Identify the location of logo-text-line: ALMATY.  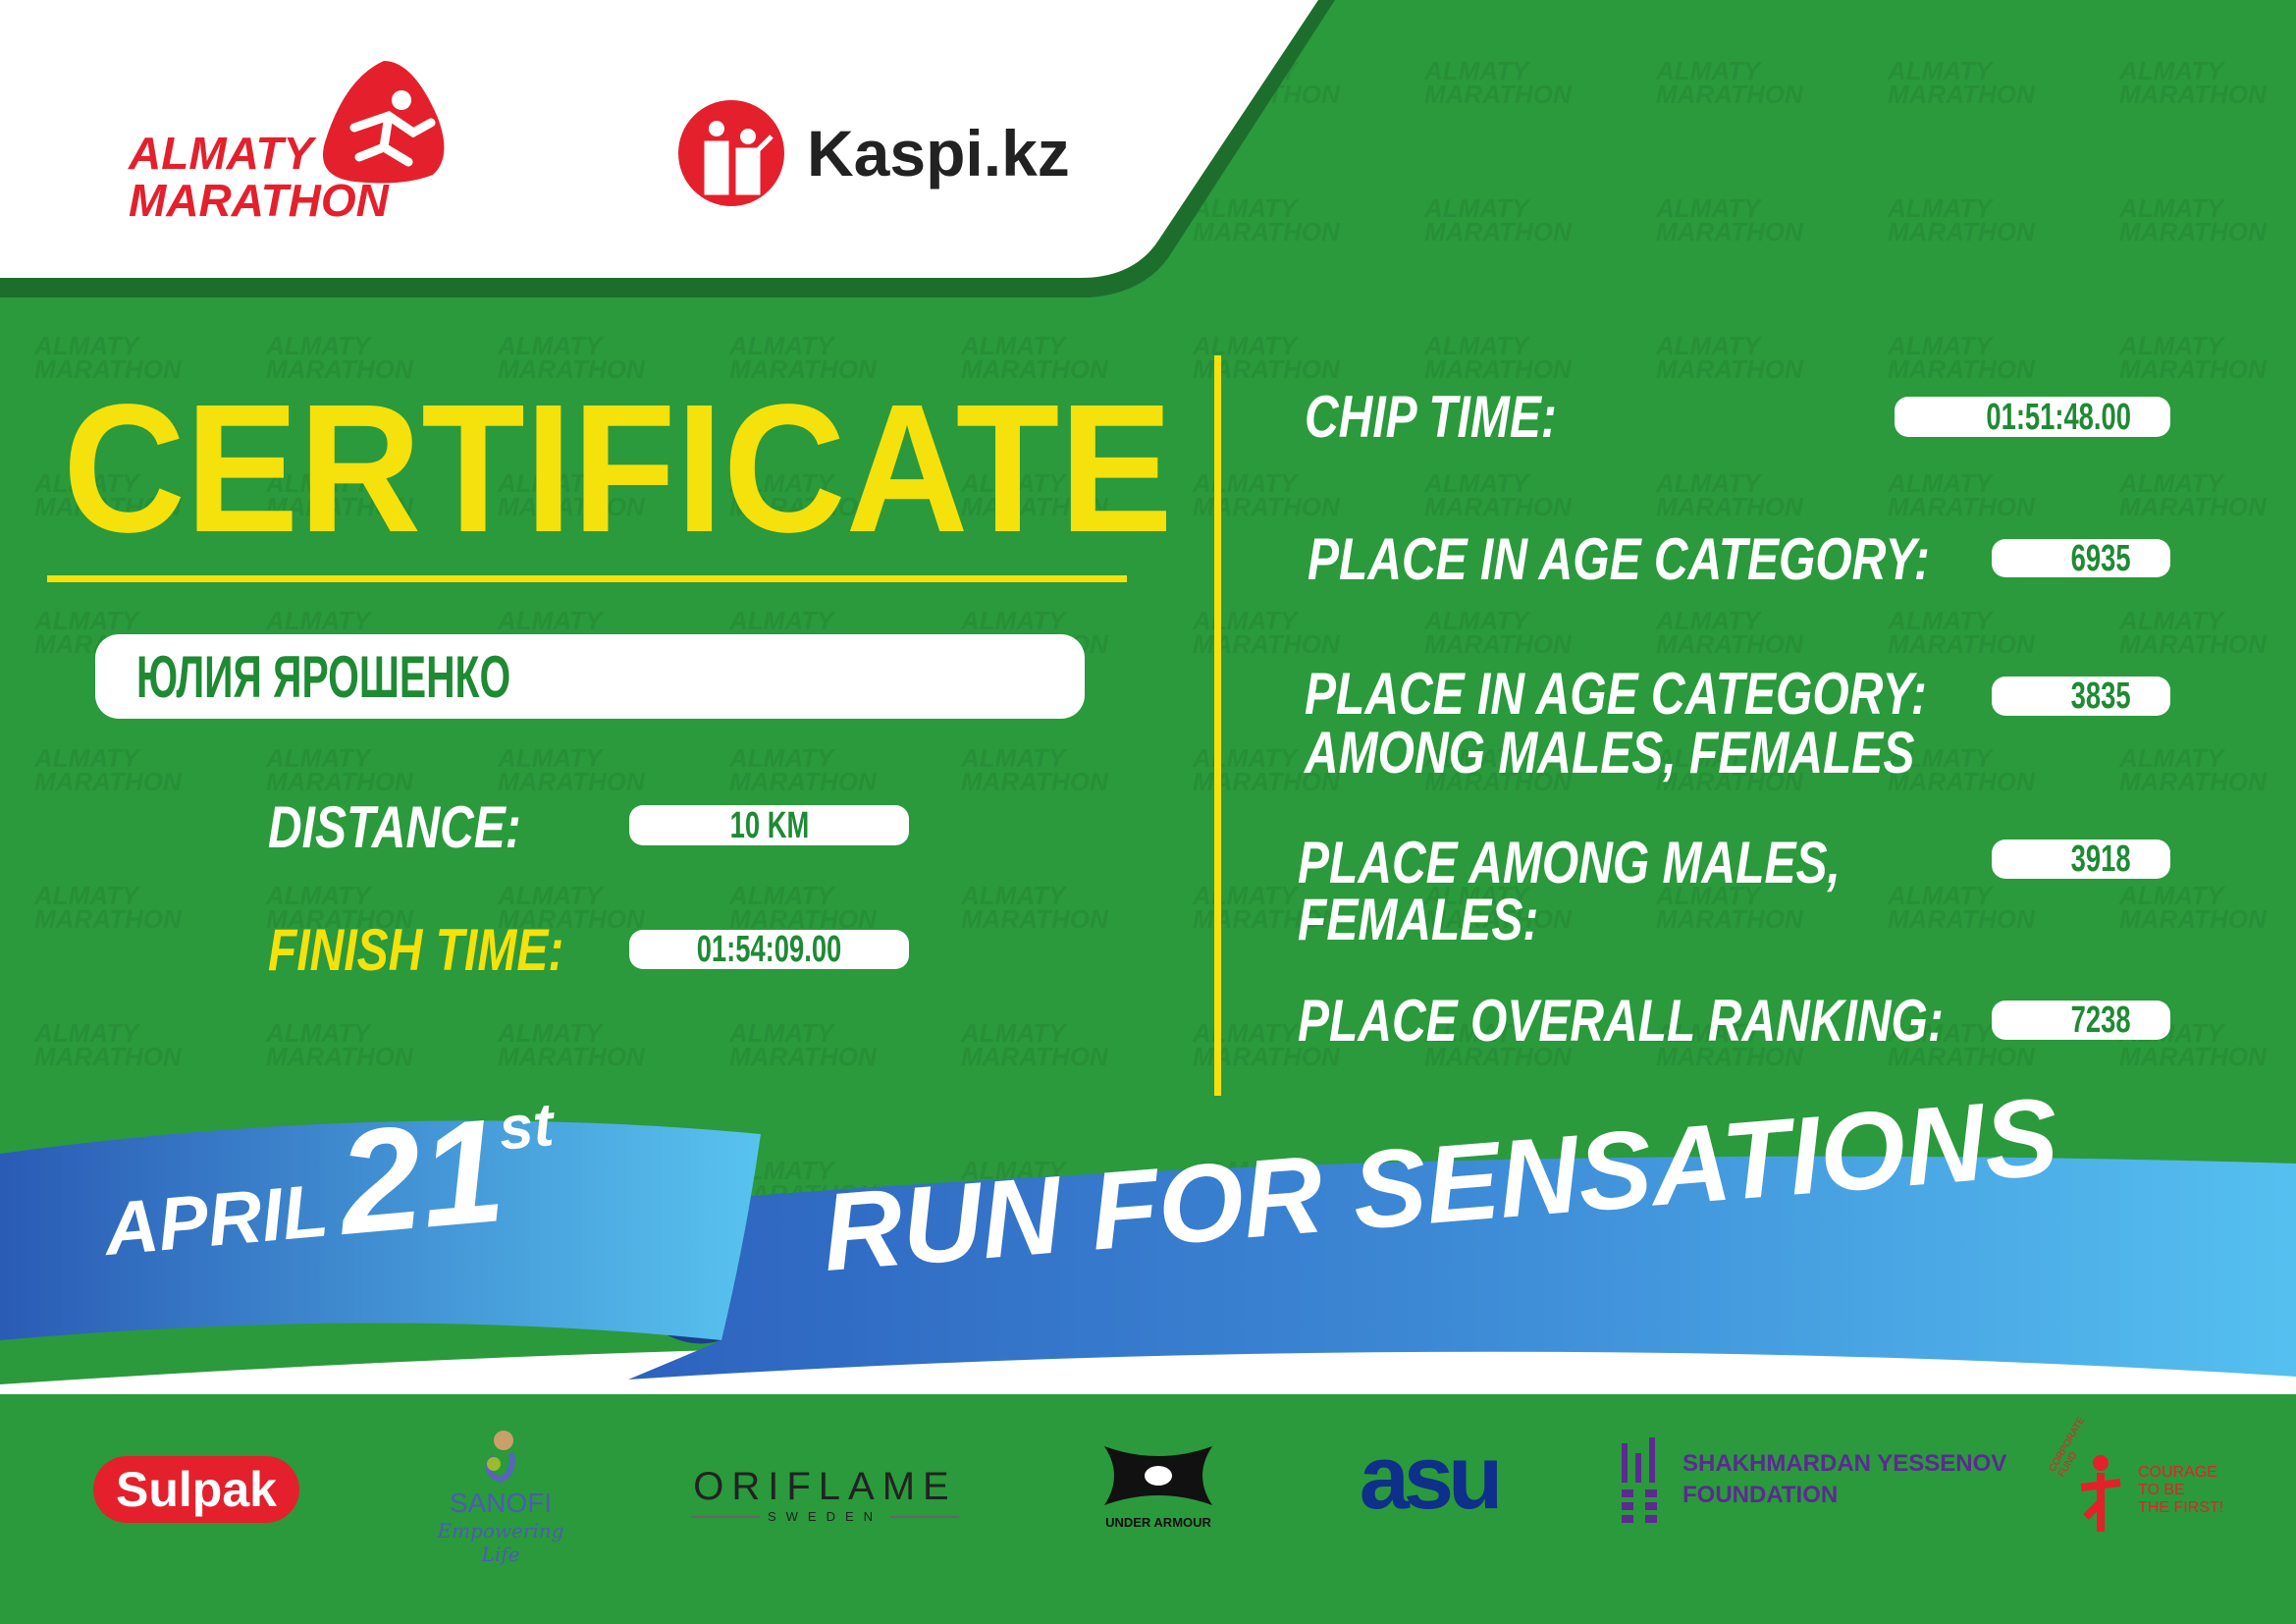
(221, 153).